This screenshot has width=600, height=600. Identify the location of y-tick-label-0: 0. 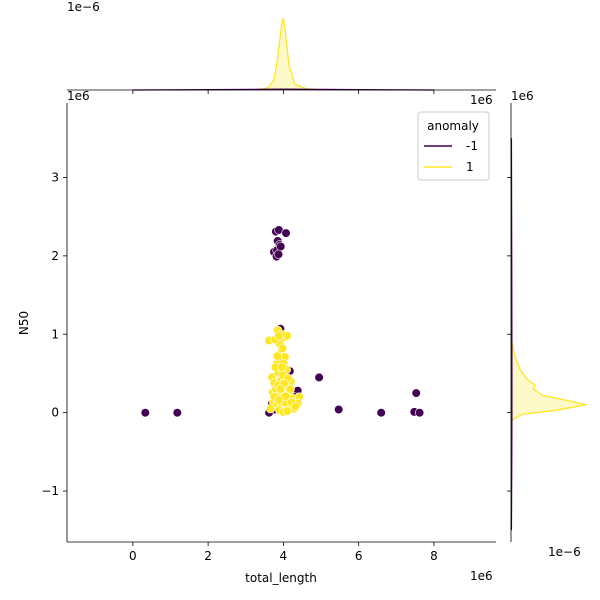
(55, 413).